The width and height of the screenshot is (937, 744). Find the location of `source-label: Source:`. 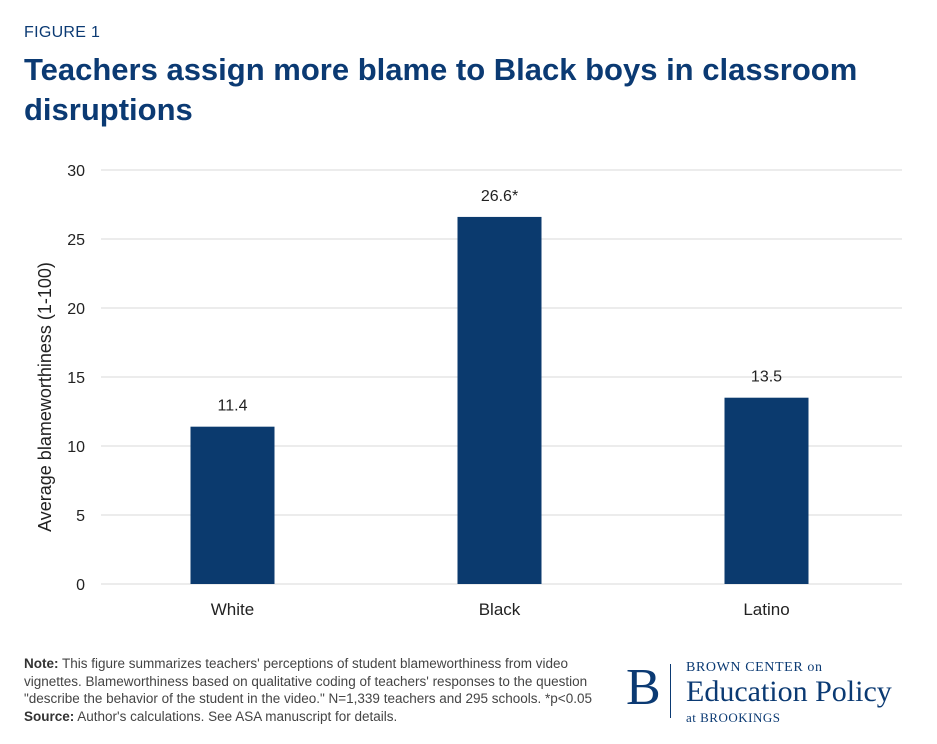

source-label: Source: is located at coordinates (49, 716).